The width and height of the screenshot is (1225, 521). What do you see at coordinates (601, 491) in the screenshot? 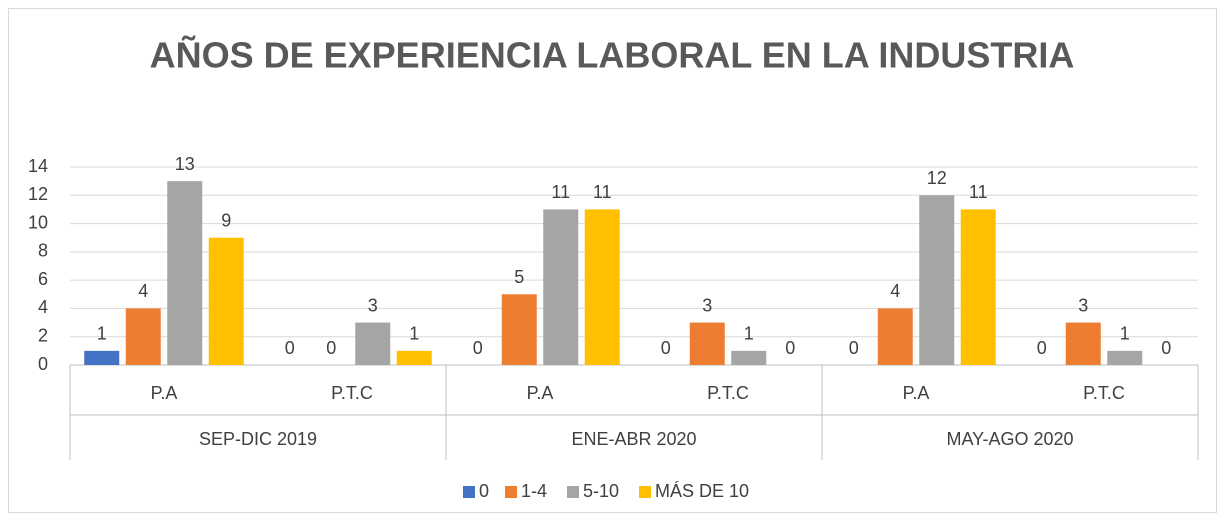
I see `legend-label: 5-10` at bounding box center [601, 491].